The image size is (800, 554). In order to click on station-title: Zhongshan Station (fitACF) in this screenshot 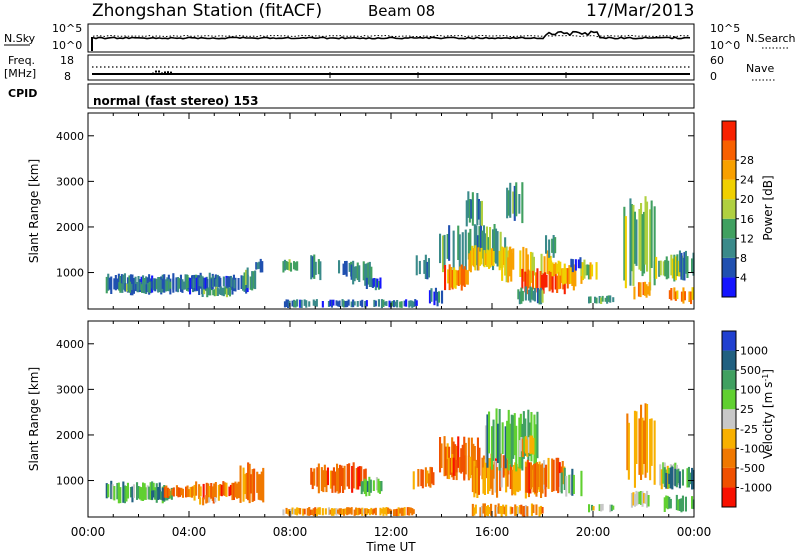, I will do `click(207, 11)`.